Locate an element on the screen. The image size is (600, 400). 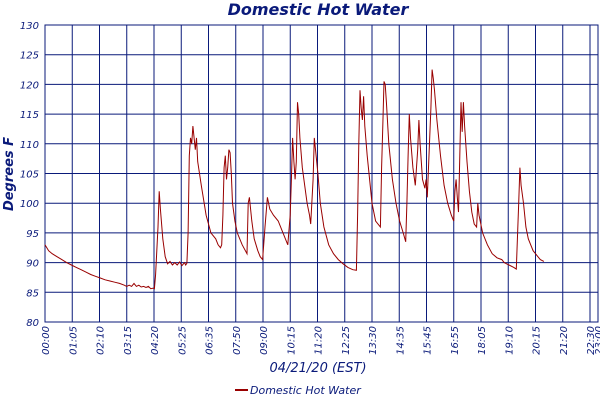
x-tick-label: 15:45 is located at coordinates (428, 340).